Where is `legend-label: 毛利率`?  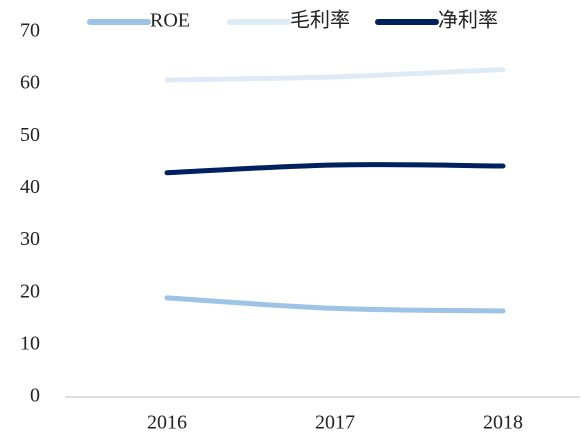 legend-label: 毛利率 is located at coordinates (320, 20).